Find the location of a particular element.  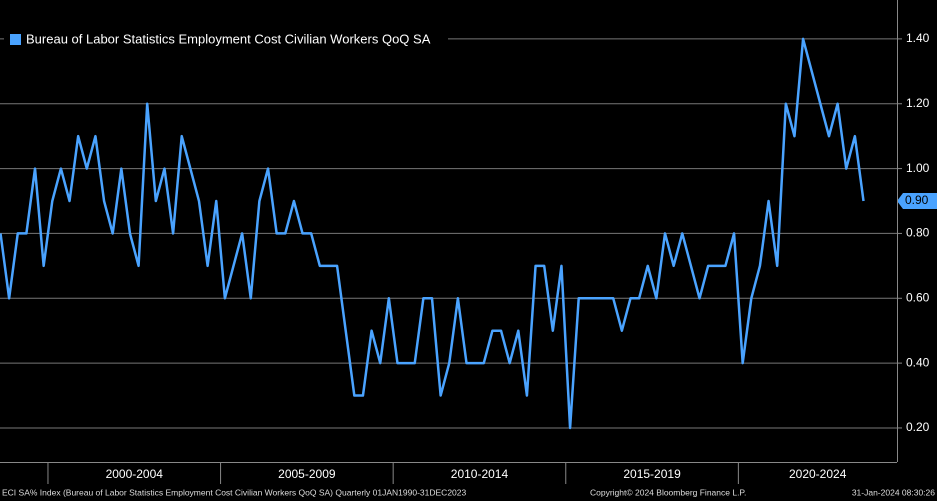

x-group-label: 2000-2004 is located at coordinates (135, 474).